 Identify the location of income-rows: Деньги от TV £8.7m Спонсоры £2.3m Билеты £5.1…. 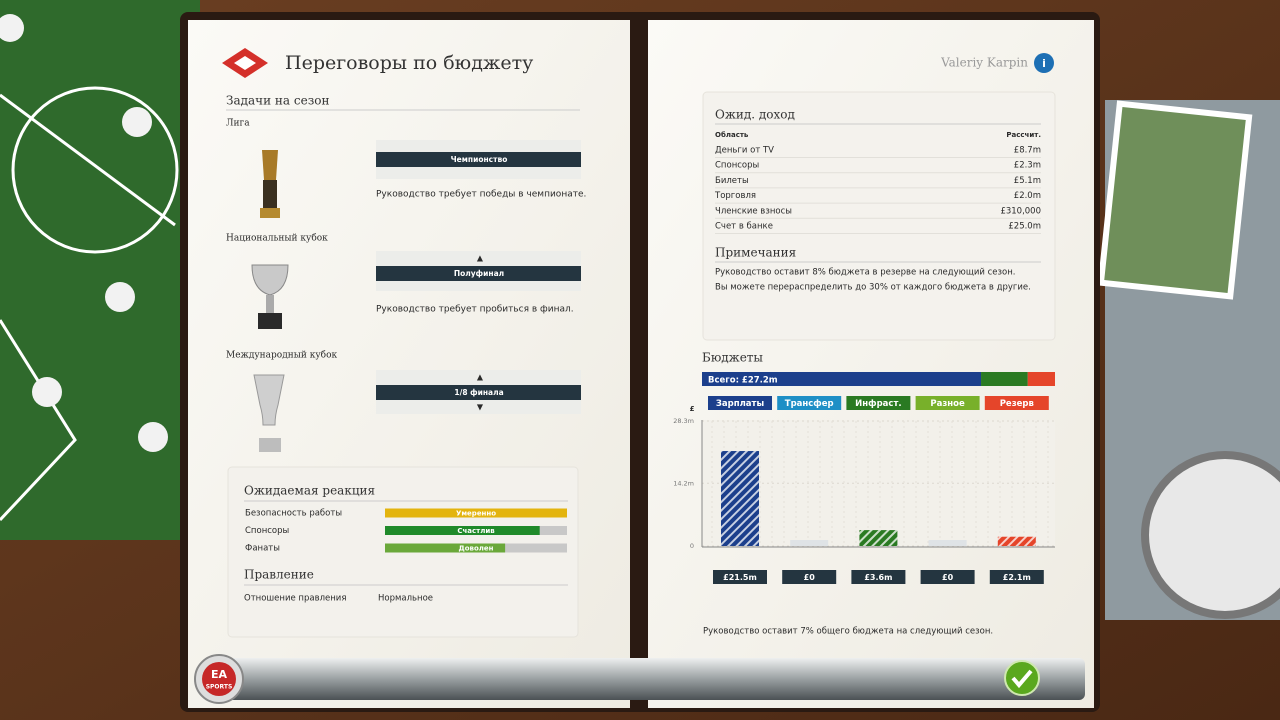
(877, 190).